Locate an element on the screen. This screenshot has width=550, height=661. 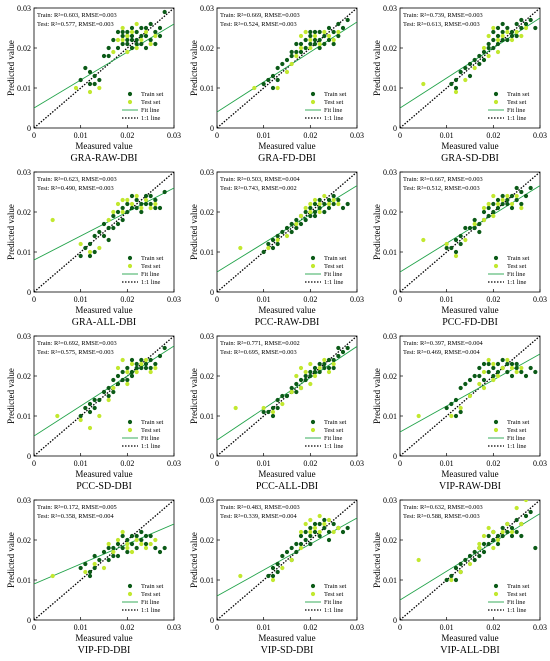
legend-train-marker is located at coordinates (130, 94).